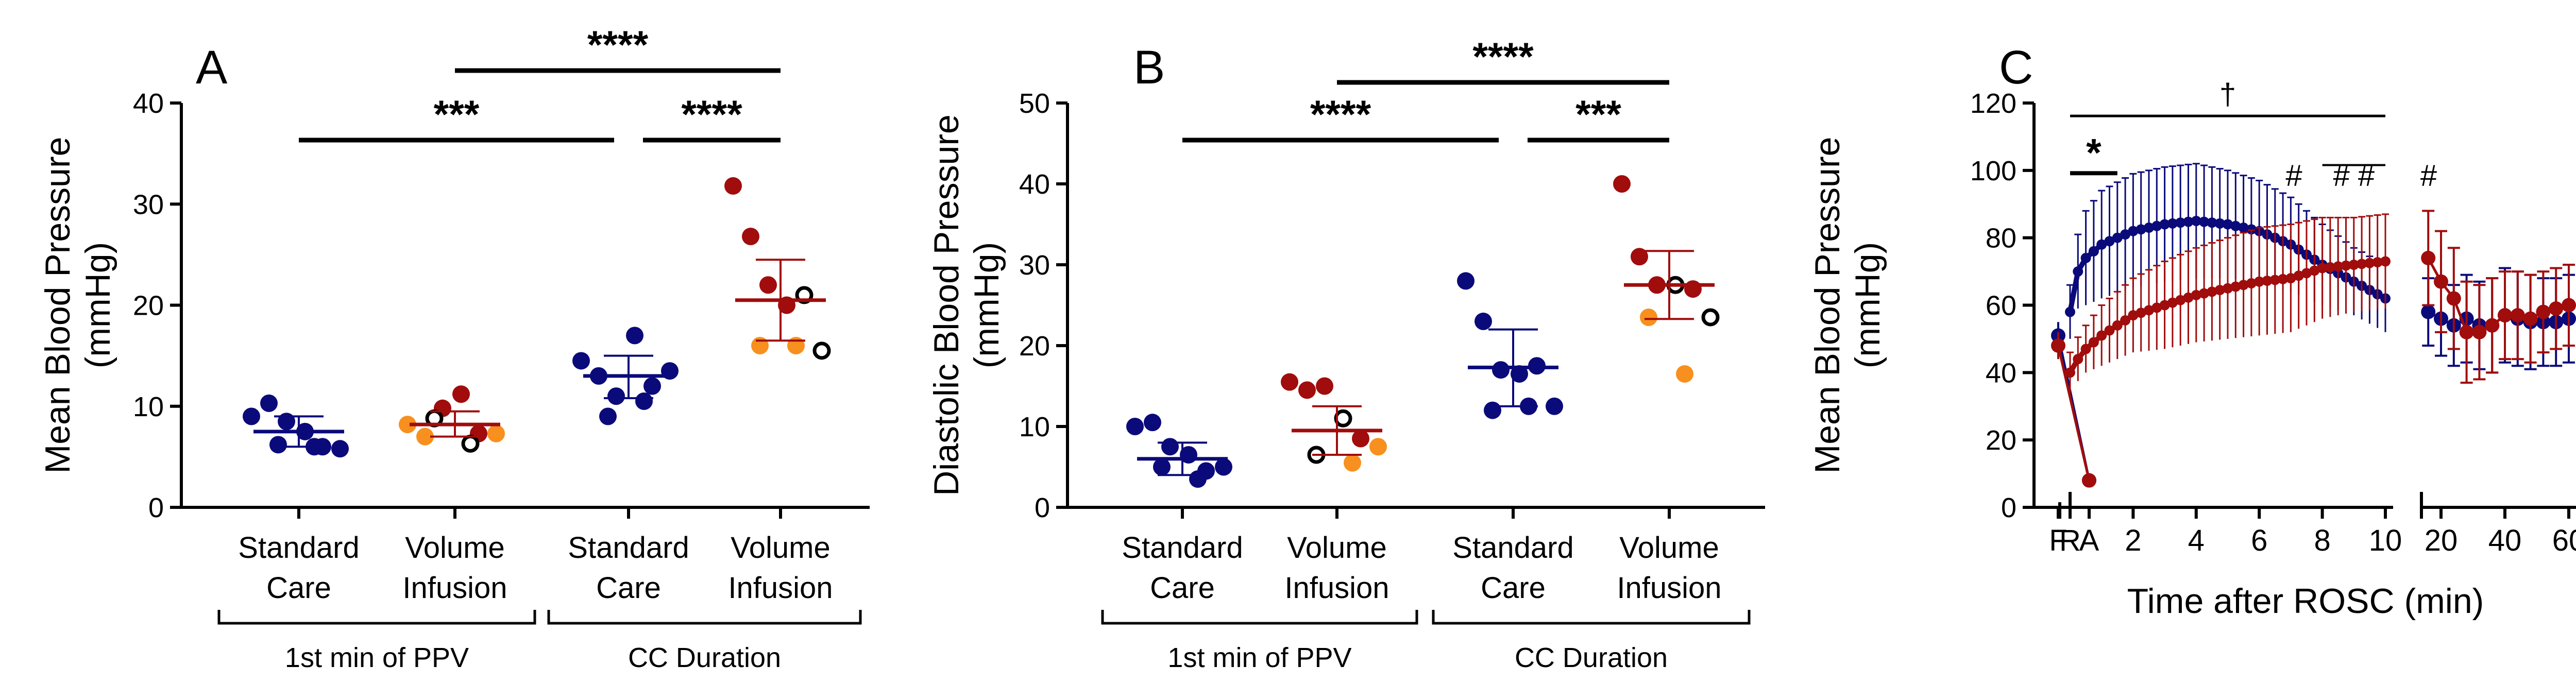 Image resolution: width=2576 pixels, height=700 pixels. What do you see at coordinates (57, 306) in the screenshot?
I see `y-axis-title: Mean Blood Pressure` at bounding box center [57, 306].